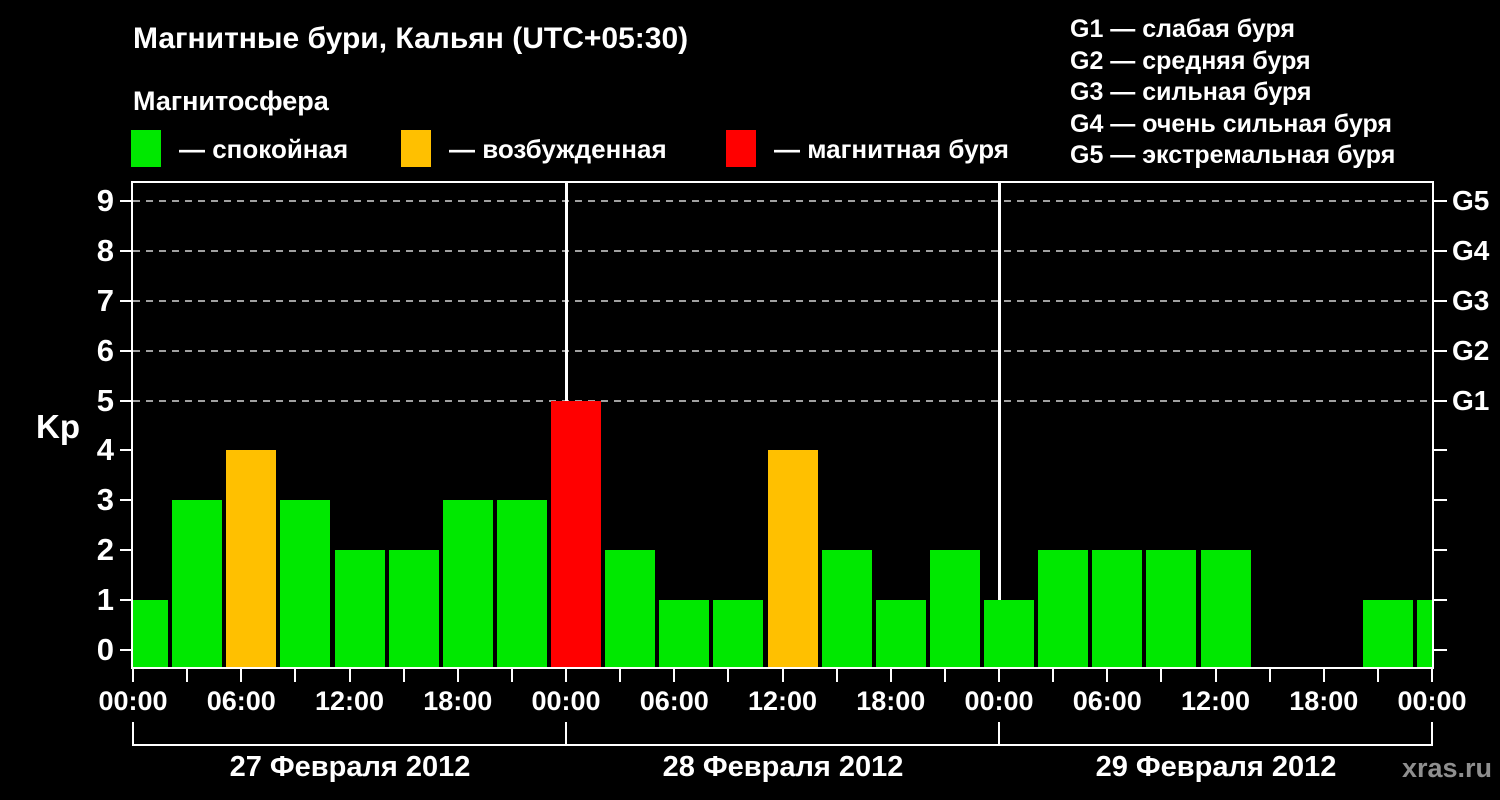 The image size is (1500, 800). Describe the element at coordinates (782, 200) in the screenshot. I see `gridline-kp9` at that location.